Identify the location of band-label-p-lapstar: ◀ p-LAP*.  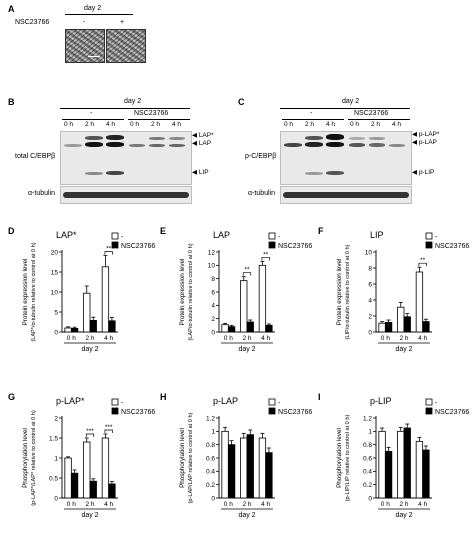
(426, 134).